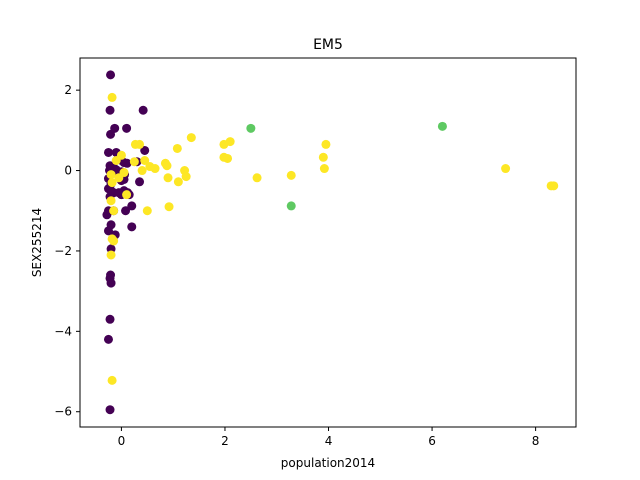  What do you see at coordinates (328, 463) in the screenshot?
I see `x-axis-label: population2014` at bounding box center [328, 463].